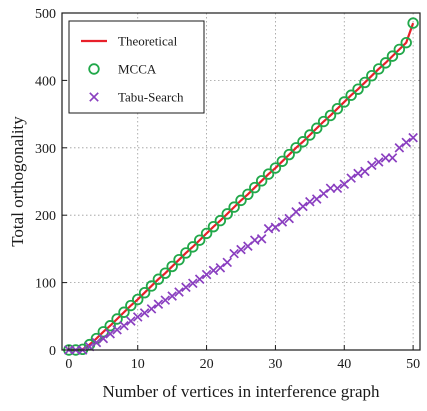  I want to click on y-tick-label: 200, so click(45, 216).